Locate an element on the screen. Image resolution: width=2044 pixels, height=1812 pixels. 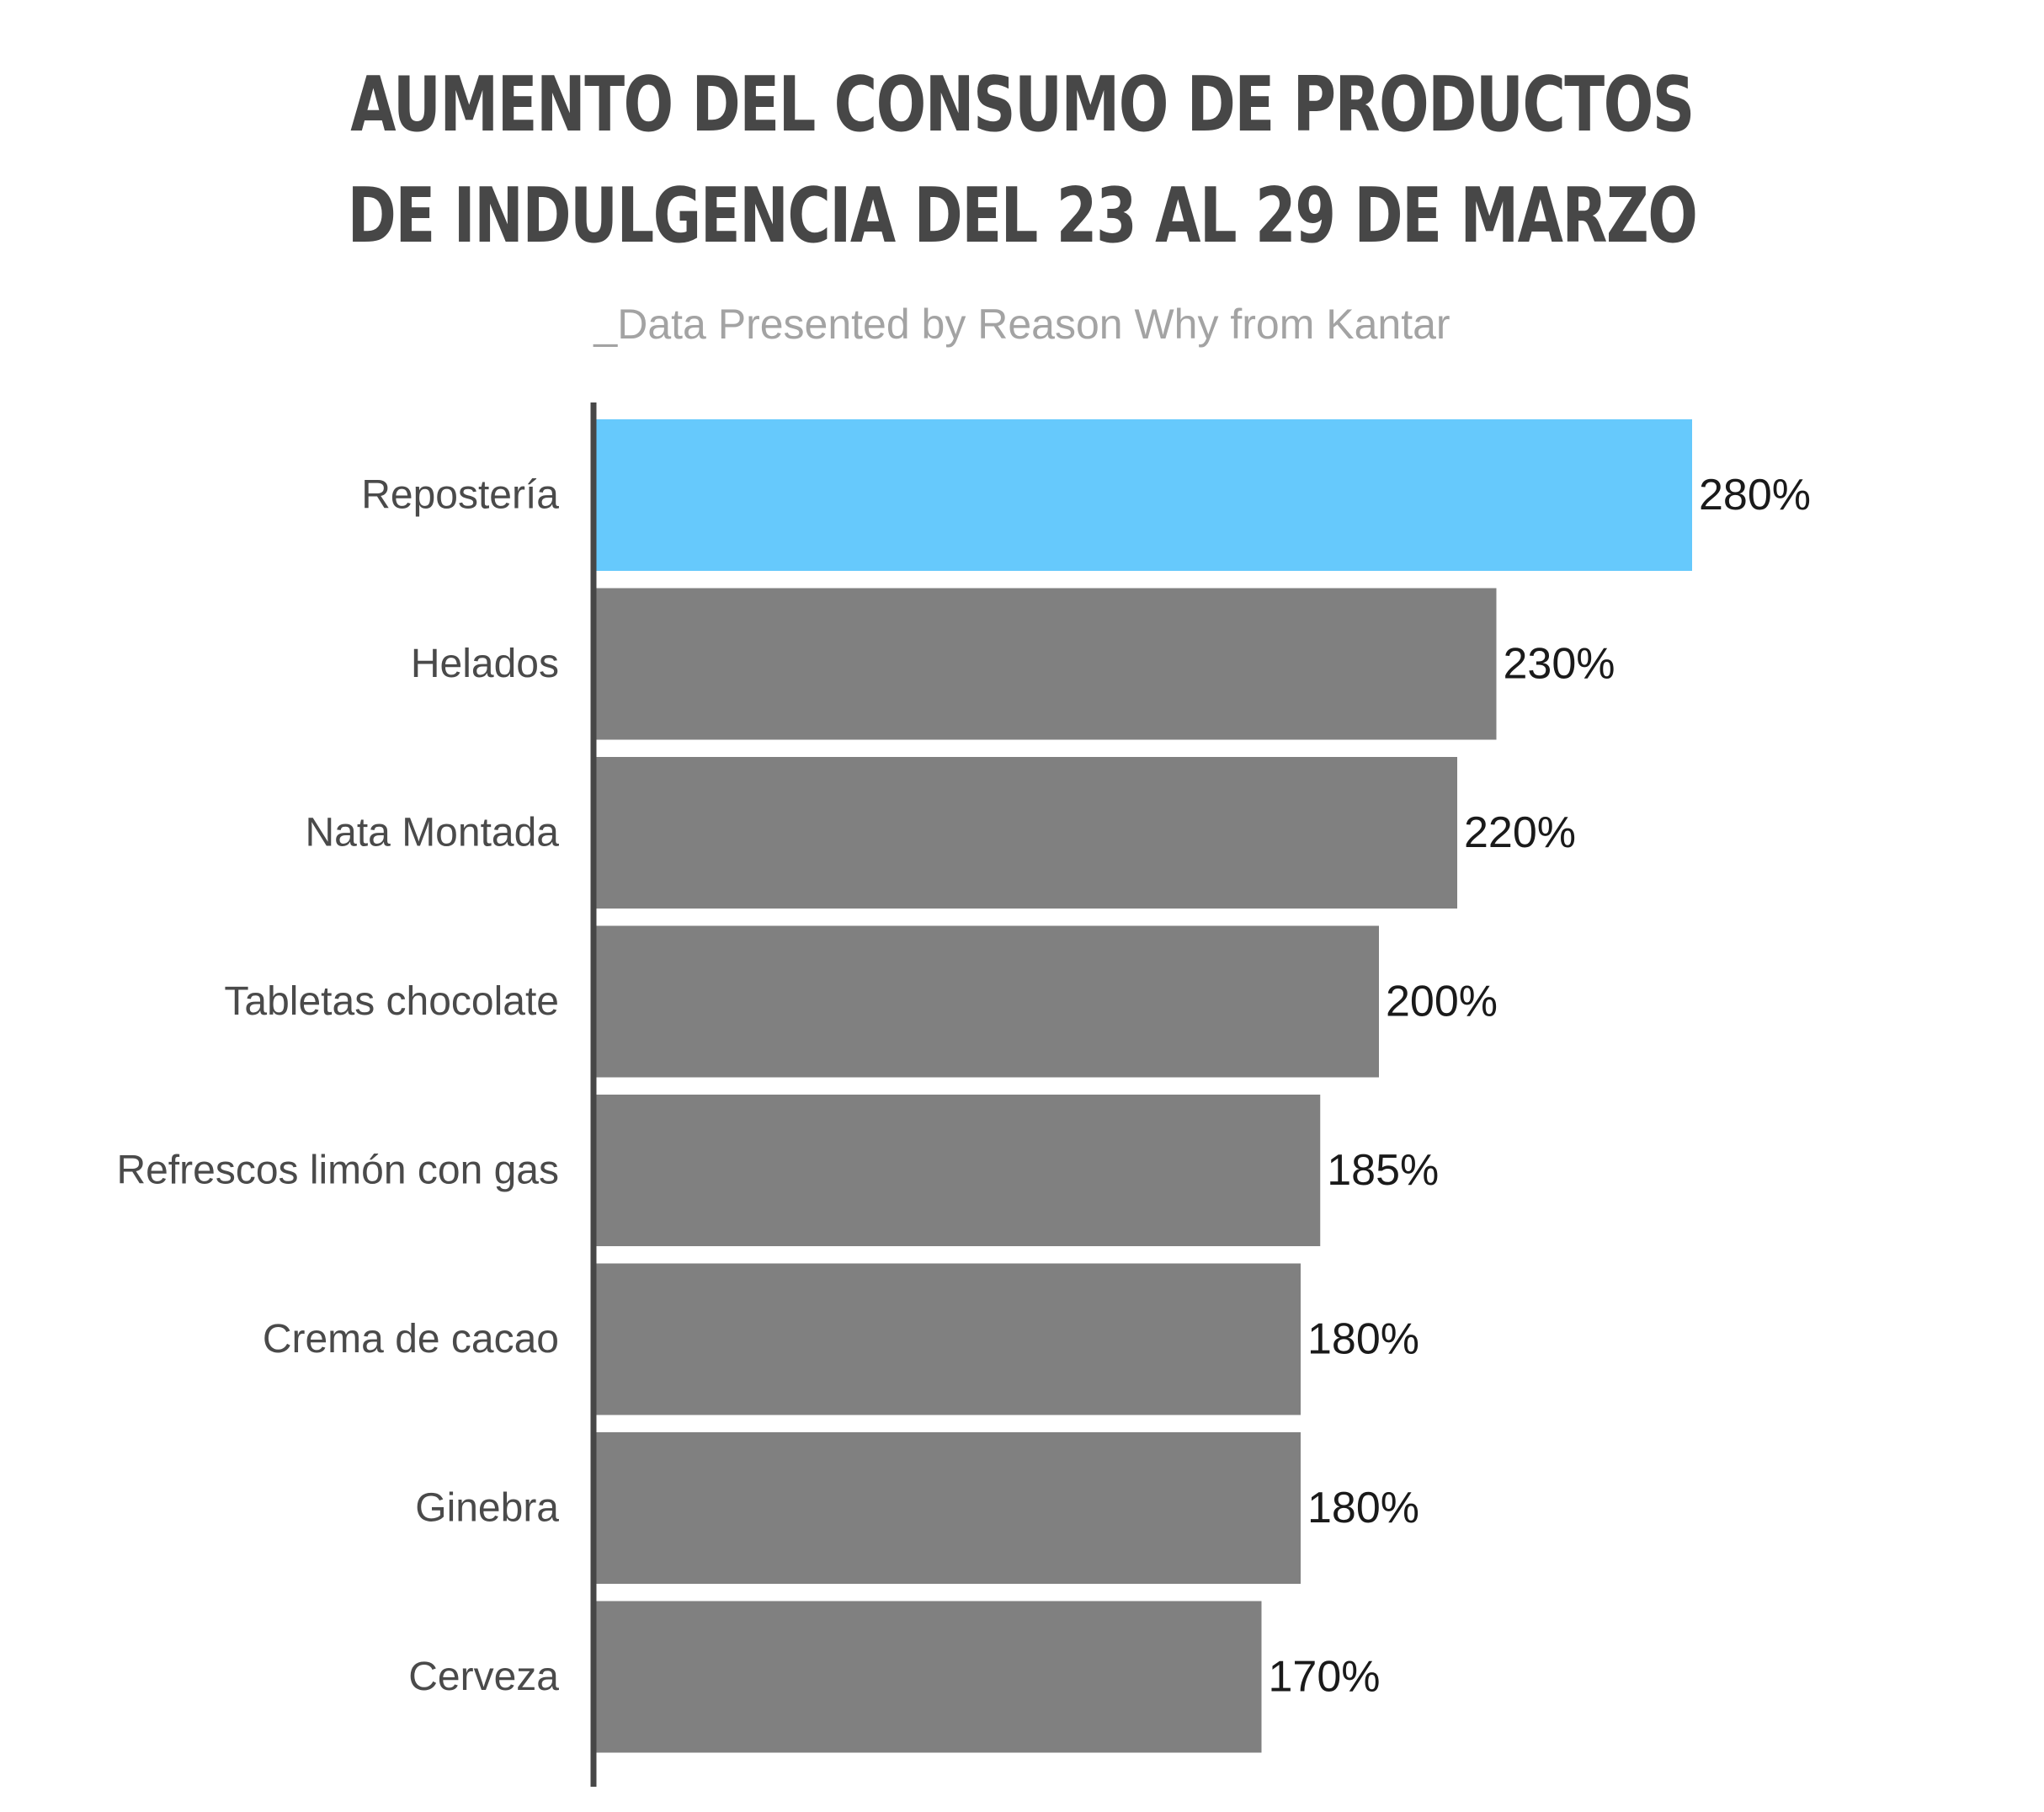
value-label-tabletas-chocolate: 200% is located at coordinates (1442, 1002).